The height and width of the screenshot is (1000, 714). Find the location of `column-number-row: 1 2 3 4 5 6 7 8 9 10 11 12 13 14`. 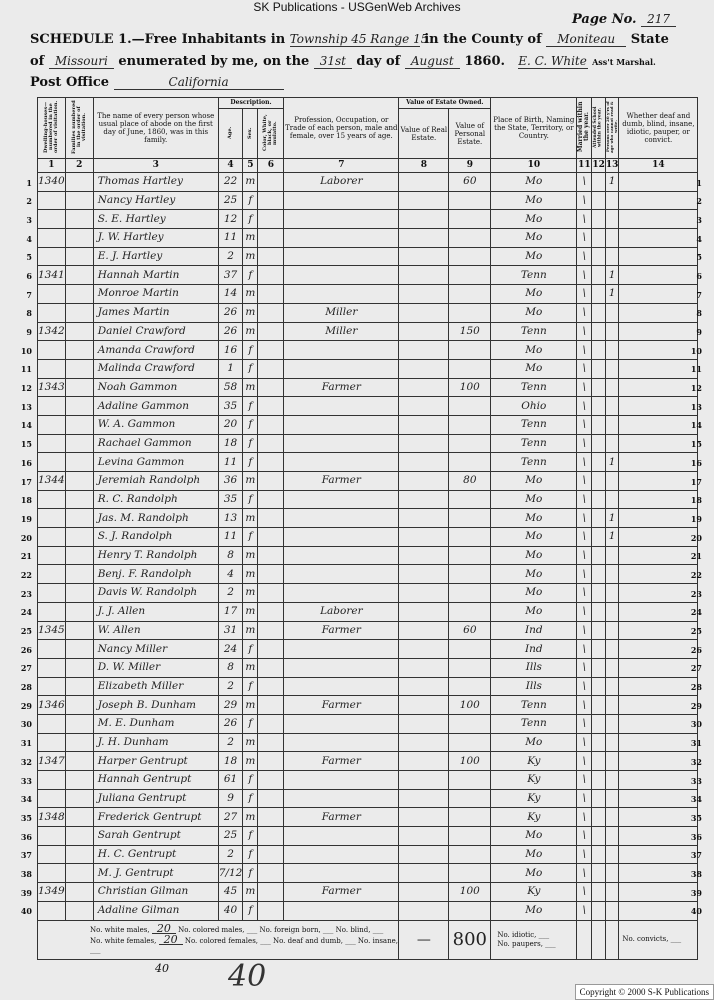

column-number-row: 1 2 3 4 5 6 7 8 9 10 11 12 13 14 is located at coordinates (368, 165).